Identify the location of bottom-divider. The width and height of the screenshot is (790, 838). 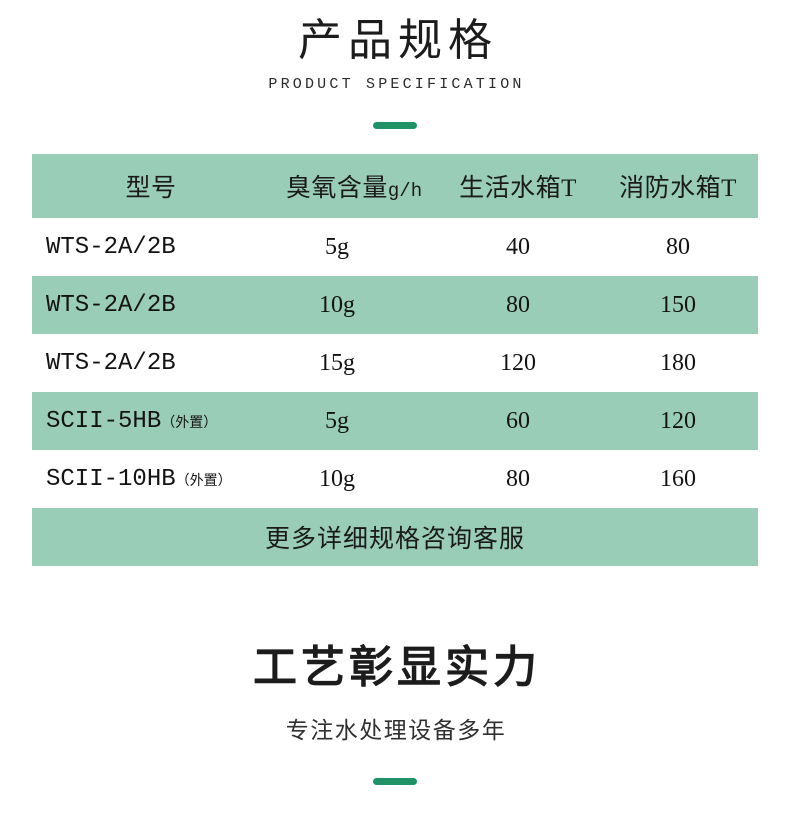
(395, 781).